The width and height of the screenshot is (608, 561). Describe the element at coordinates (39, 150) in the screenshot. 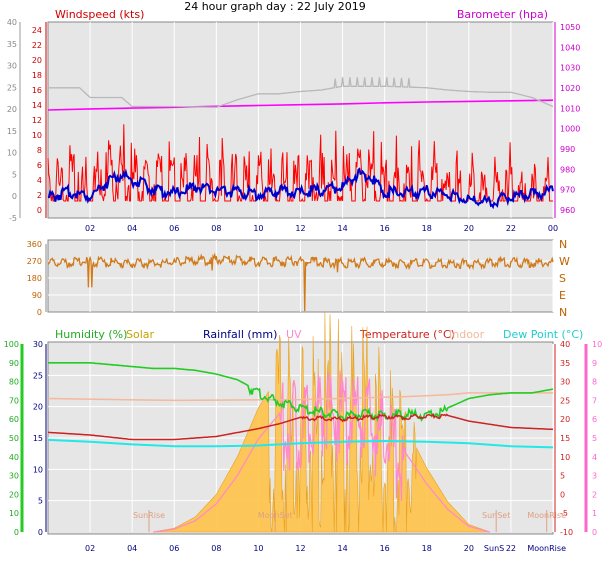

I see `wind-inner-tick: 8` at that location.